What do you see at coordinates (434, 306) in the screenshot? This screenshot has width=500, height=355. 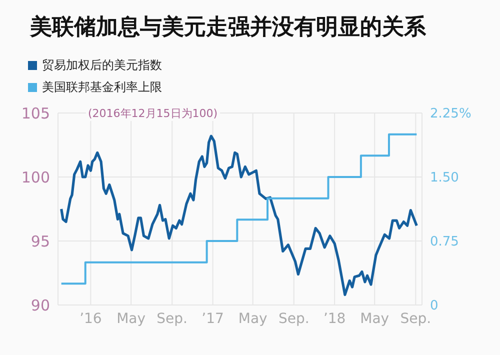 I see `y2-tick-label: 0` at bounding box center [434, 306].